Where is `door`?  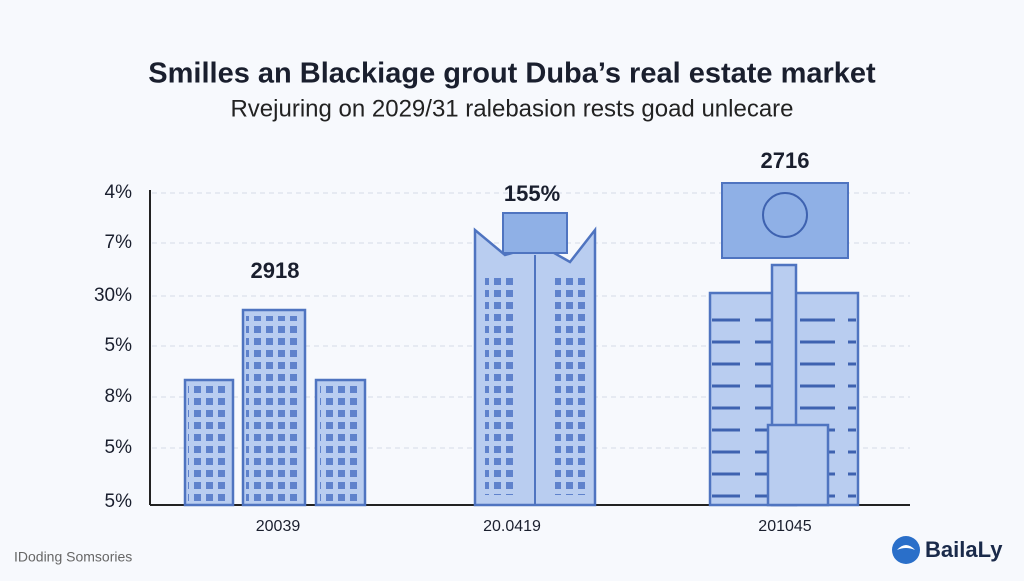 door is located at coordinates (798, 465).